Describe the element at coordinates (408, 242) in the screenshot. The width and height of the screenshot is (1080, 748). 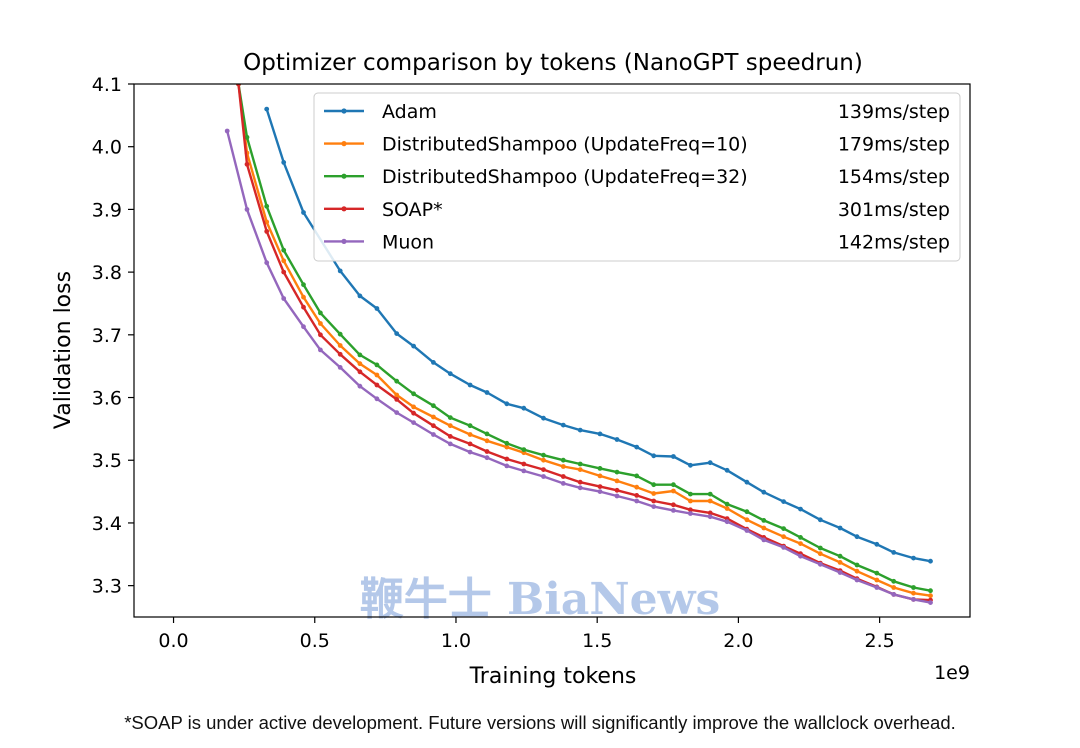
I see `legend-series-name: Muon` at that location.